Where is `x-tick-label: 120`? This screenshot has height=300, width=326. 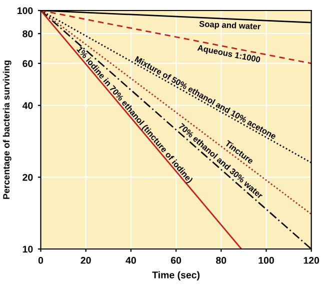
x-tick-label: 120 is located at coordinates (312, 260).